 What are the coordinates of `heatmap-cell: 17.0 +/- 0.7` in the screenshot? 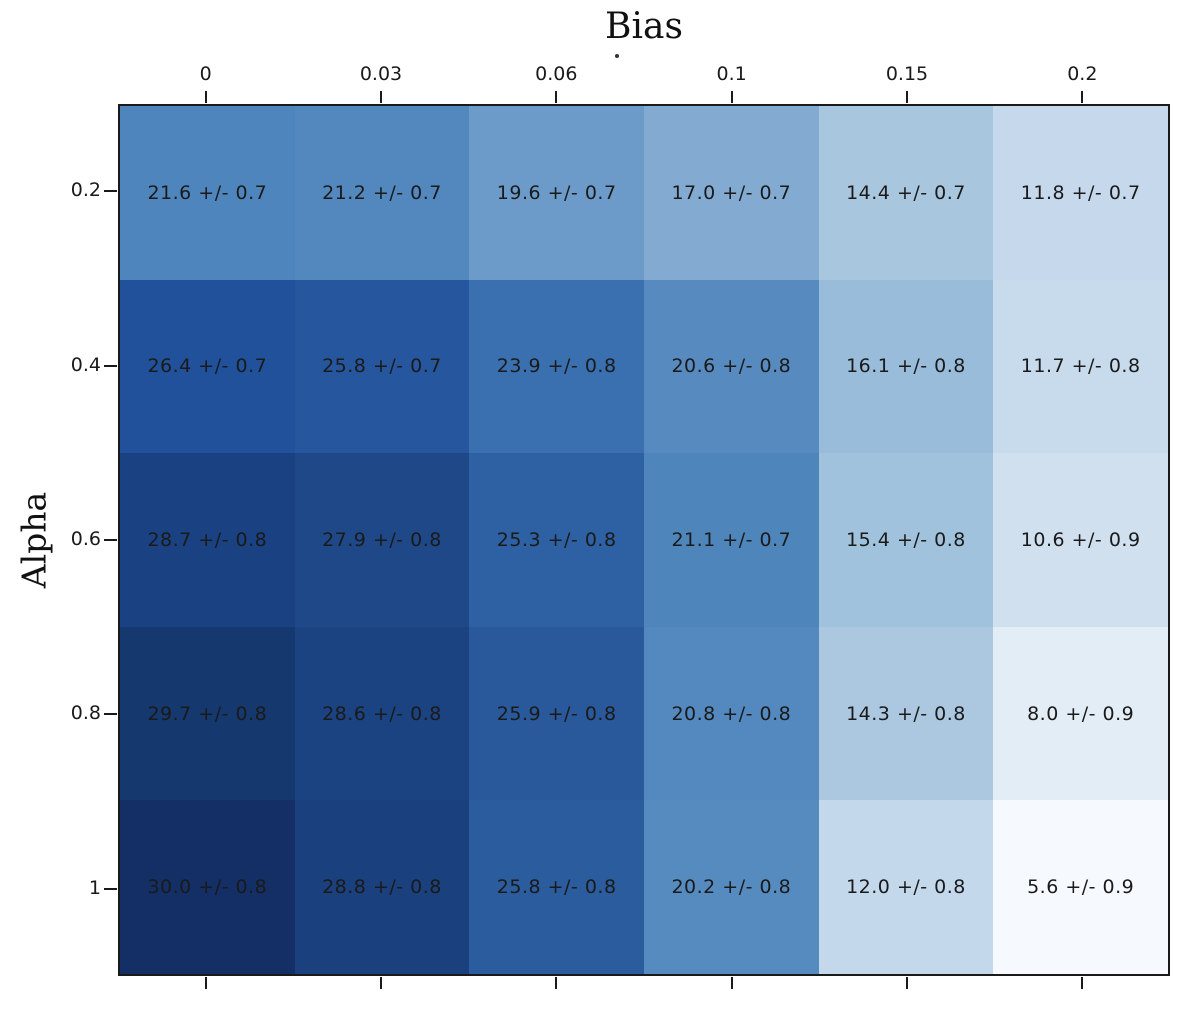 It's located at (731, 193).